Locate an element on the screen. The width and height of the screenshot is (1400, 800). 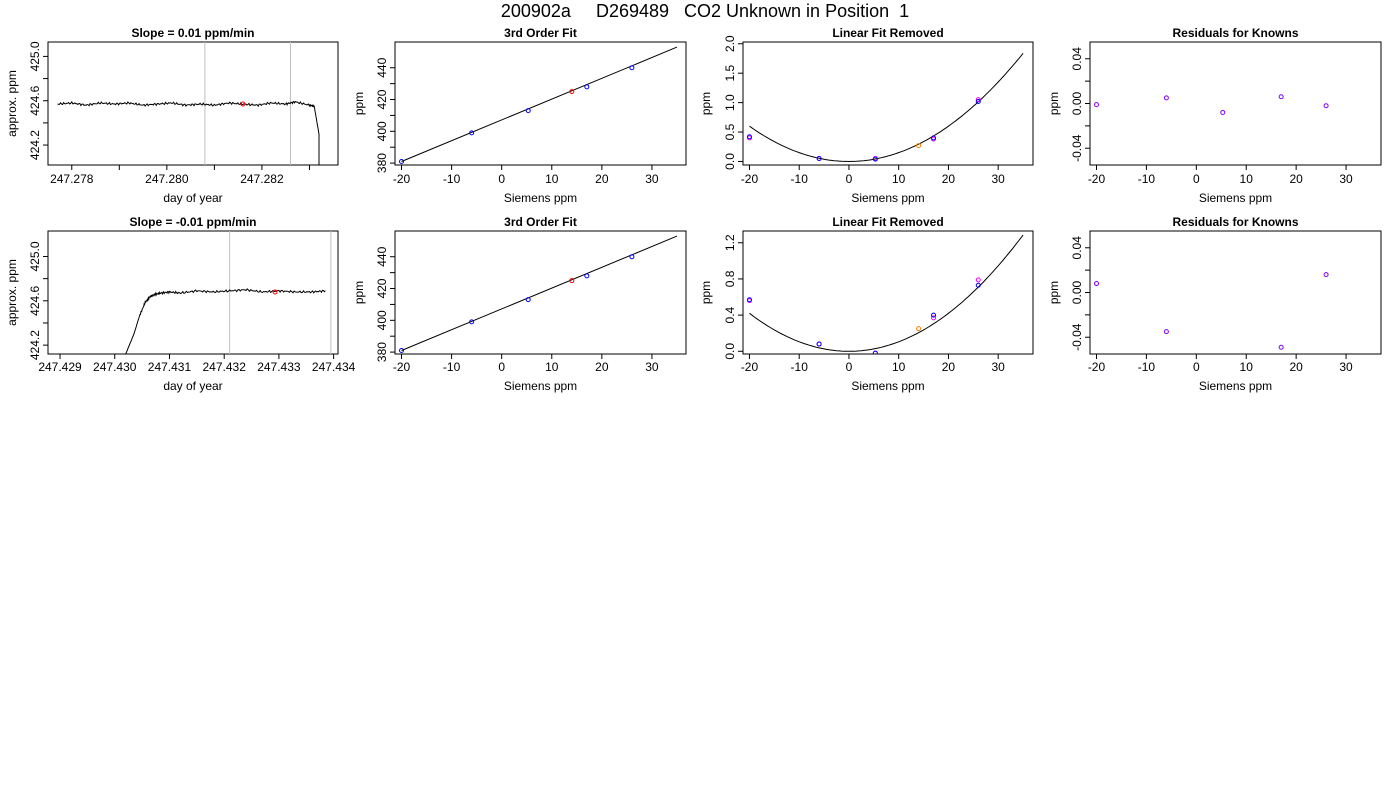
x-tick-label: 247.430 is located at coordinates (115, 367).